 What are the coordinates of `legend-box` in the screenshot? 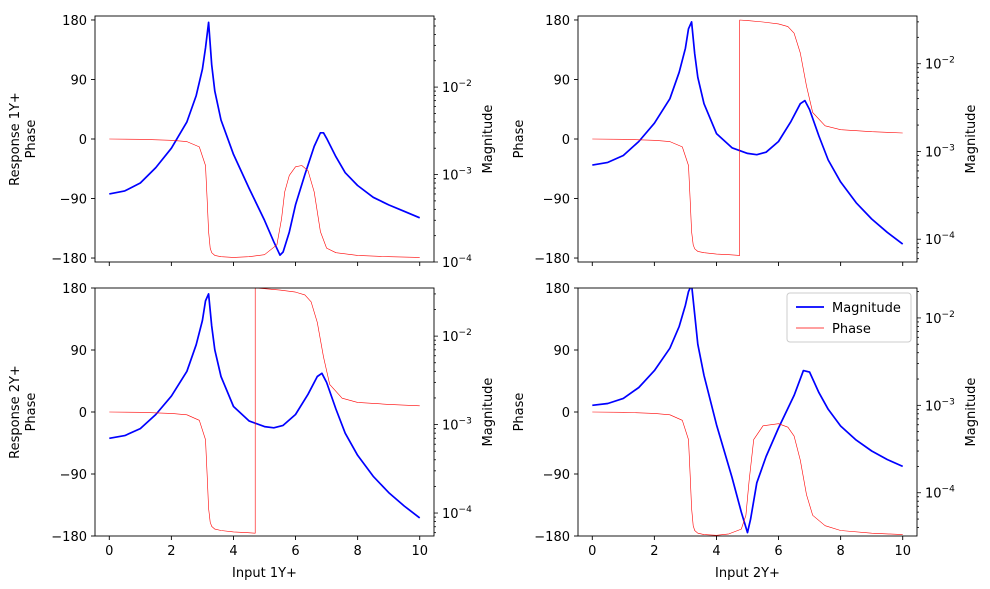 It's located at (849, 317).